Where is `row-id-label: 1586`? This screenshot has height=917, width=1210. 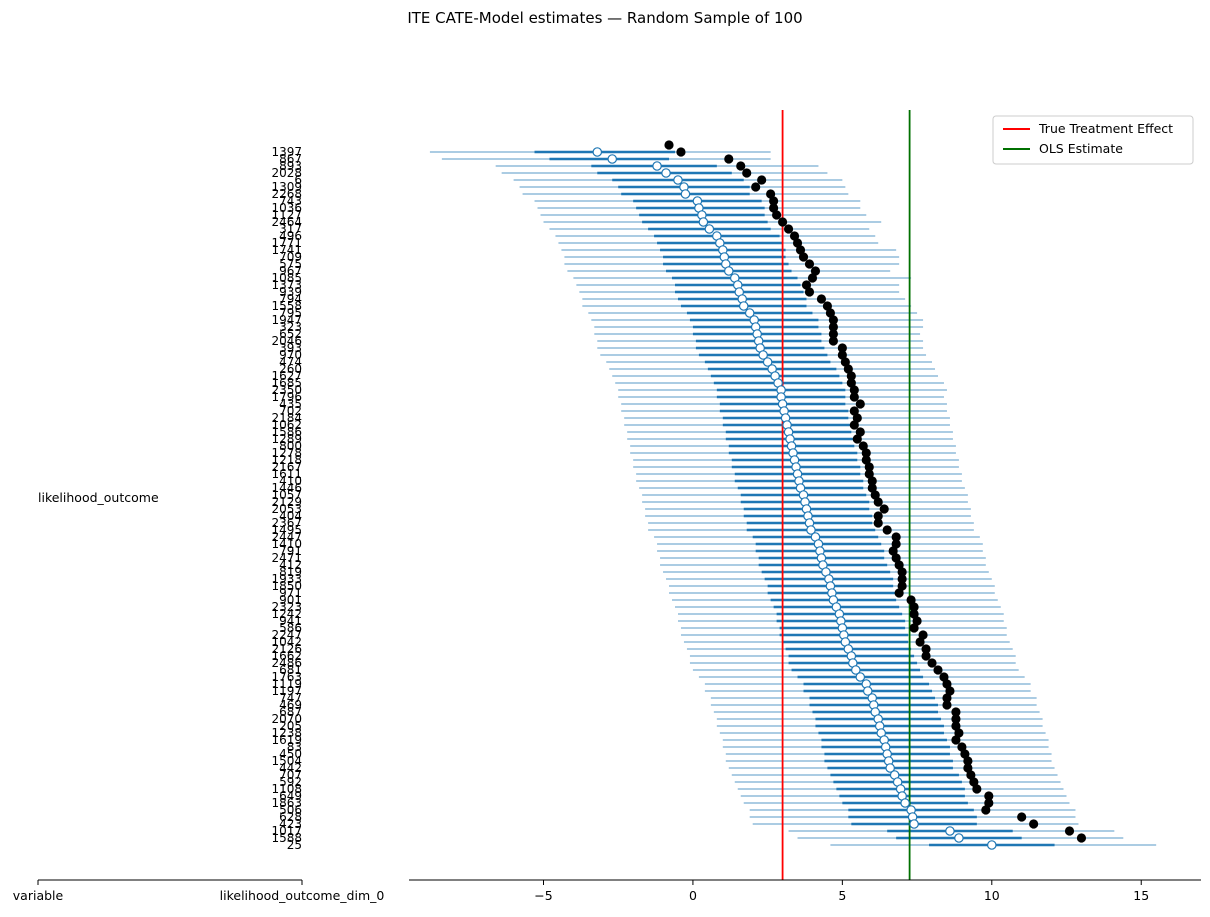 row-id-label: 1586 is located at coordinates (286, 432).